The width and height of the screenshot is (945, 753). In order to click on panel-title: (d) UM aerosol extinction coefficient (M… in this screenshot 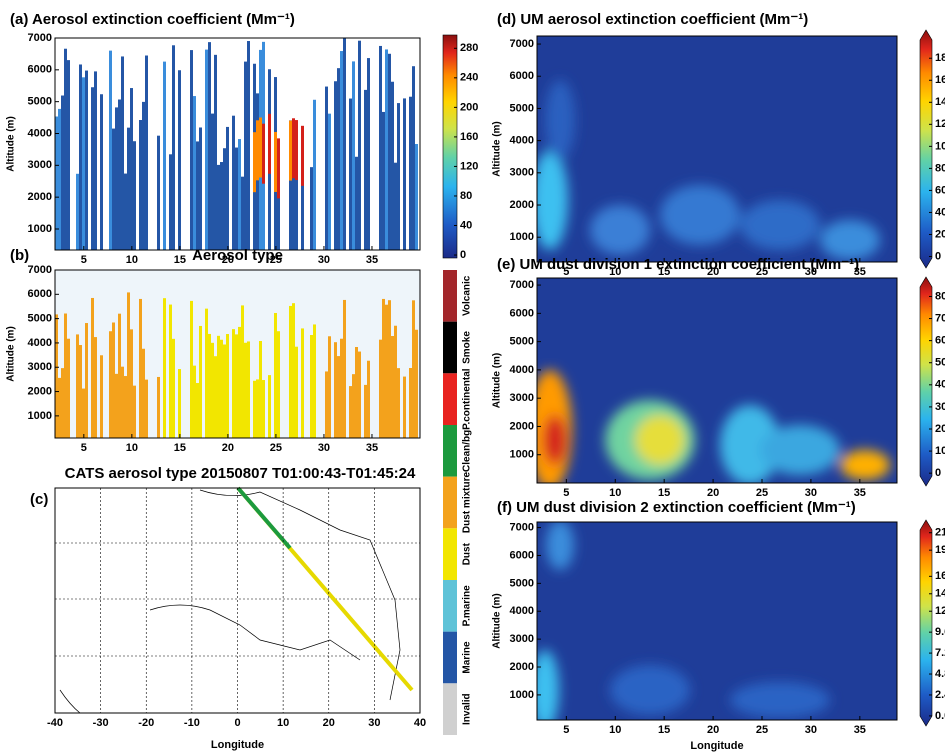, I will do `click(652, 19)`.